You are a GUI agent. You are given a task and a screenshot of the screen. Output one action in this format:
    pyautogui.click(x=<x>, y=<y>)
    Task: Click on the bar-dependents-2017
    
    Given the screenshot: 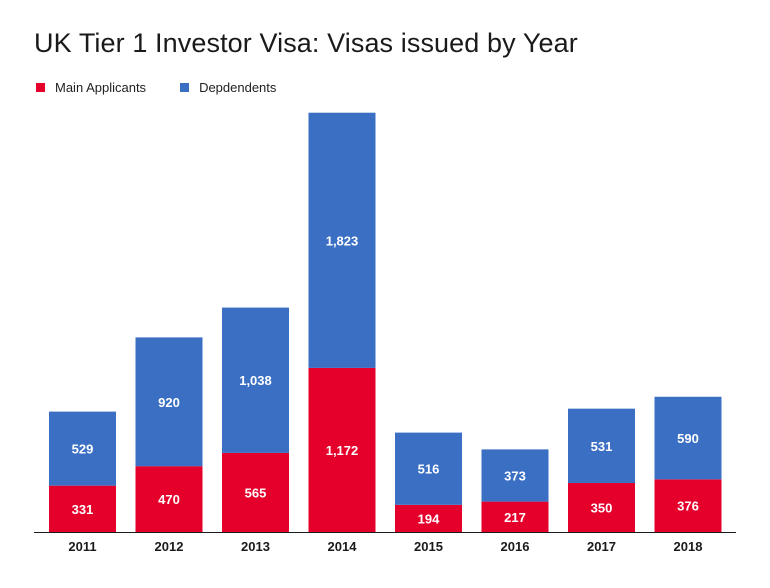 What is the action you would take?
    pyautogui.click(x=601, y=445)
    